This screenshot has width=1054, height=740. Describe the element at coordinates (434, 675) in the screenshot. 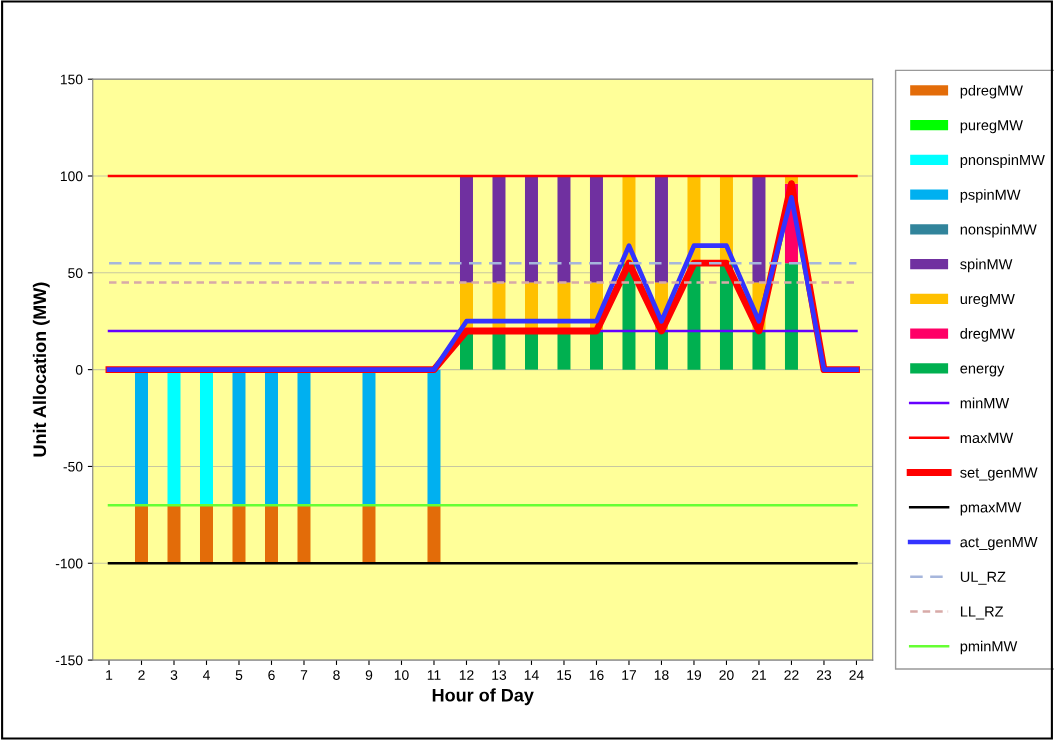

I see `x-tick-label: 11` at that location.